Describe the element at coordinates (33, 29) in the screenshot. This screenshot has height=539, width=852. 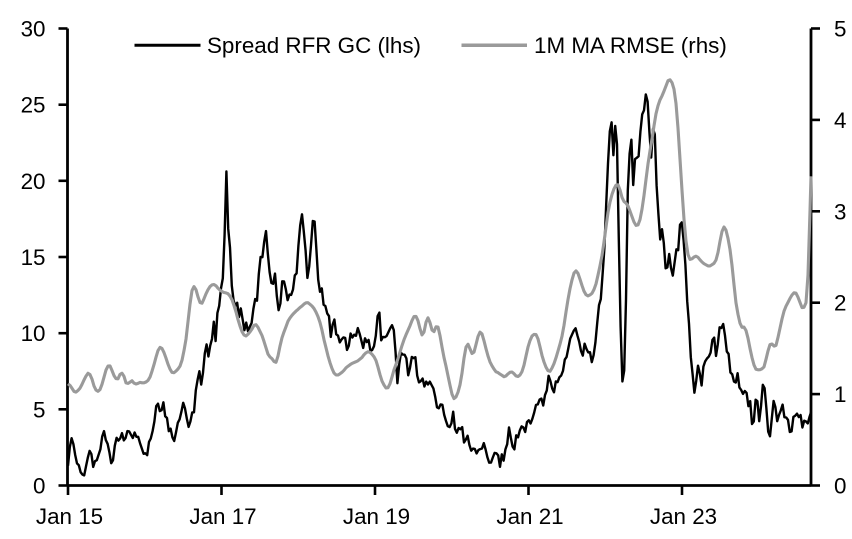
I see `svg-text: 30` at that location.